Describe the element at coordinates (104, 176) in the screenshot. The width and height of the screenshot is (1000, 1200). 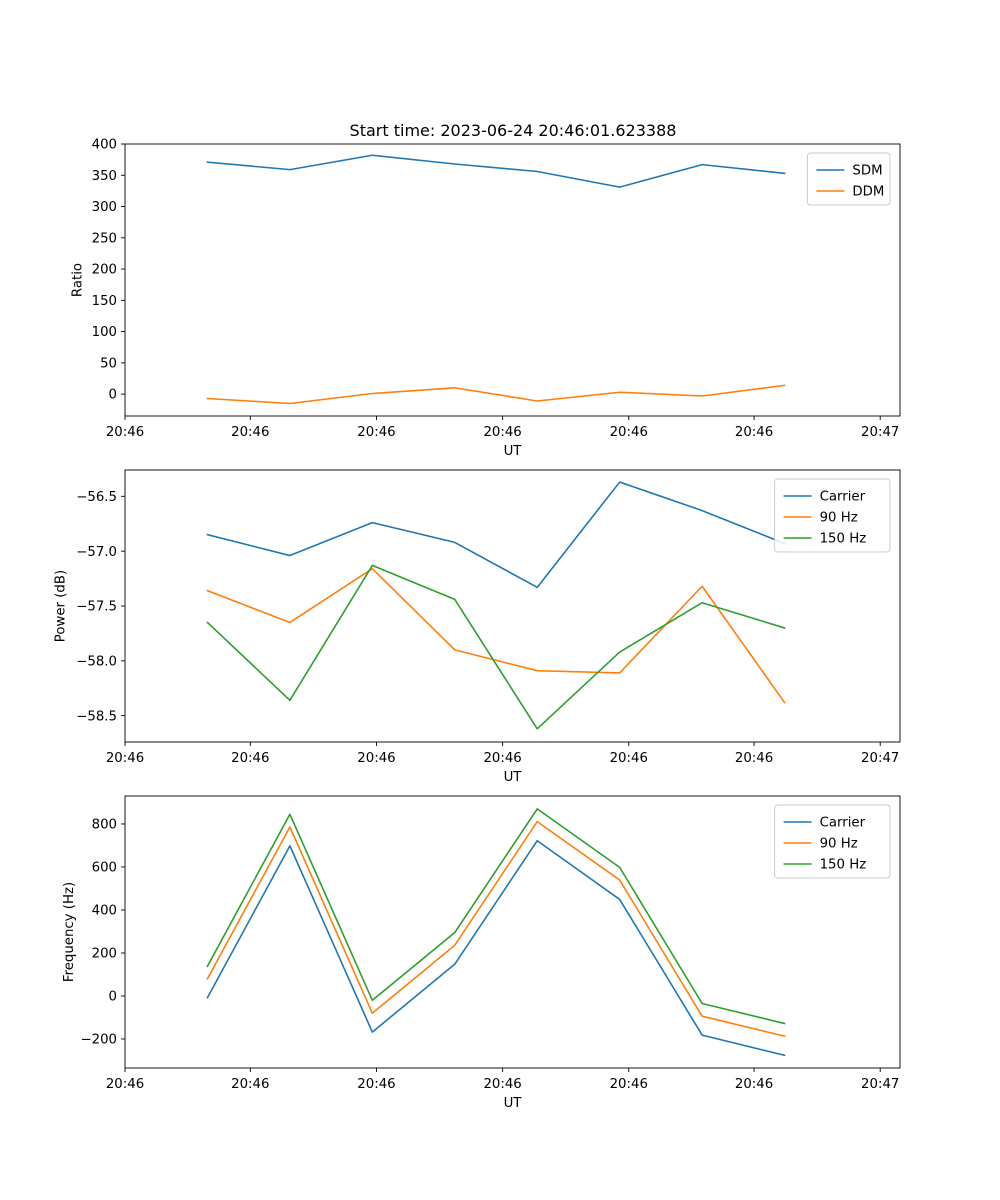
I see `y-tick-label: 350` at that location.